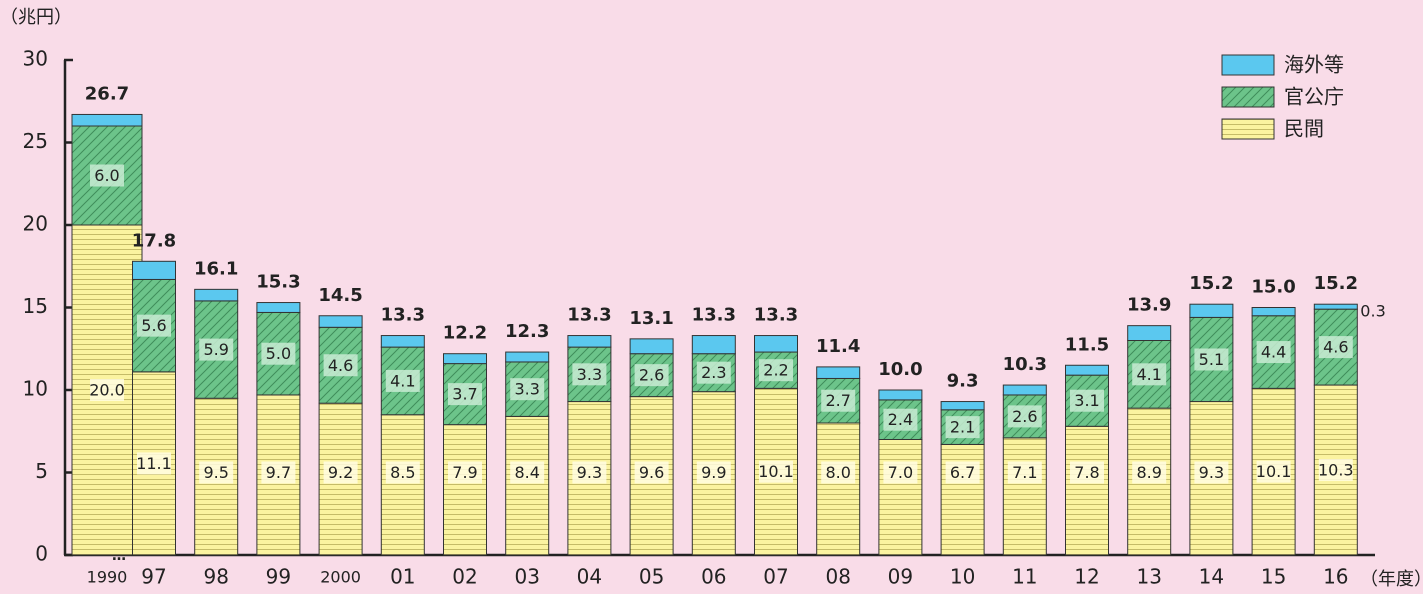 The height and width of the screenshot is (594, 1423). I want to click on total-label: 16.1, so click(216, 268).